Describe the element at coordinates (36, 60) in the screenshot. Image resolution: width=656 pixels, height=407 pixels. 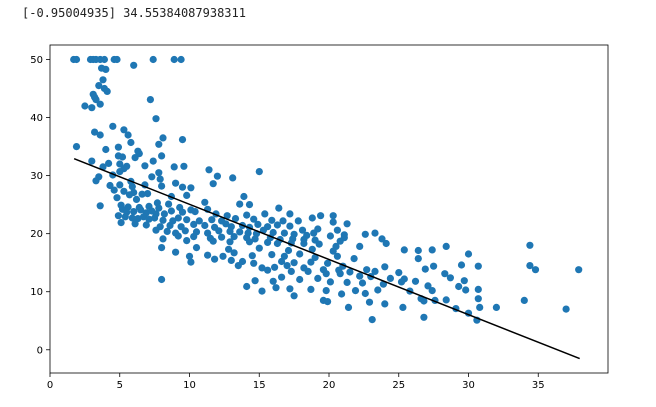
I see `y-tick-label: 50` at that location.